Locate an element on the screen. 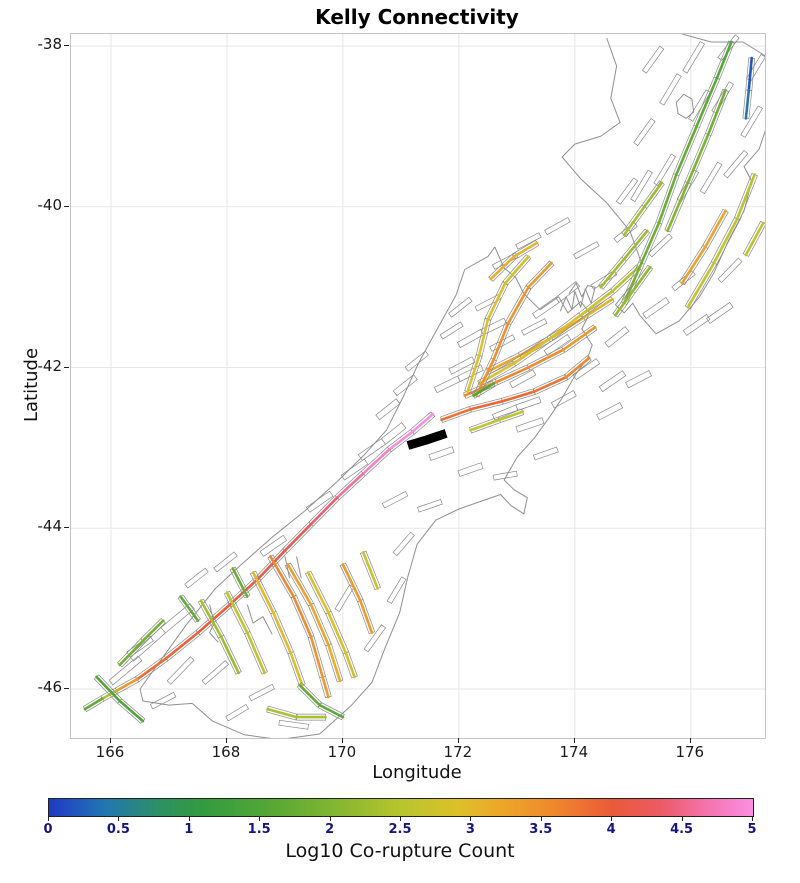 The width and height of the screenshot is (800, 883). corupture-path-south-yellow is located at coordinates (282, 713).